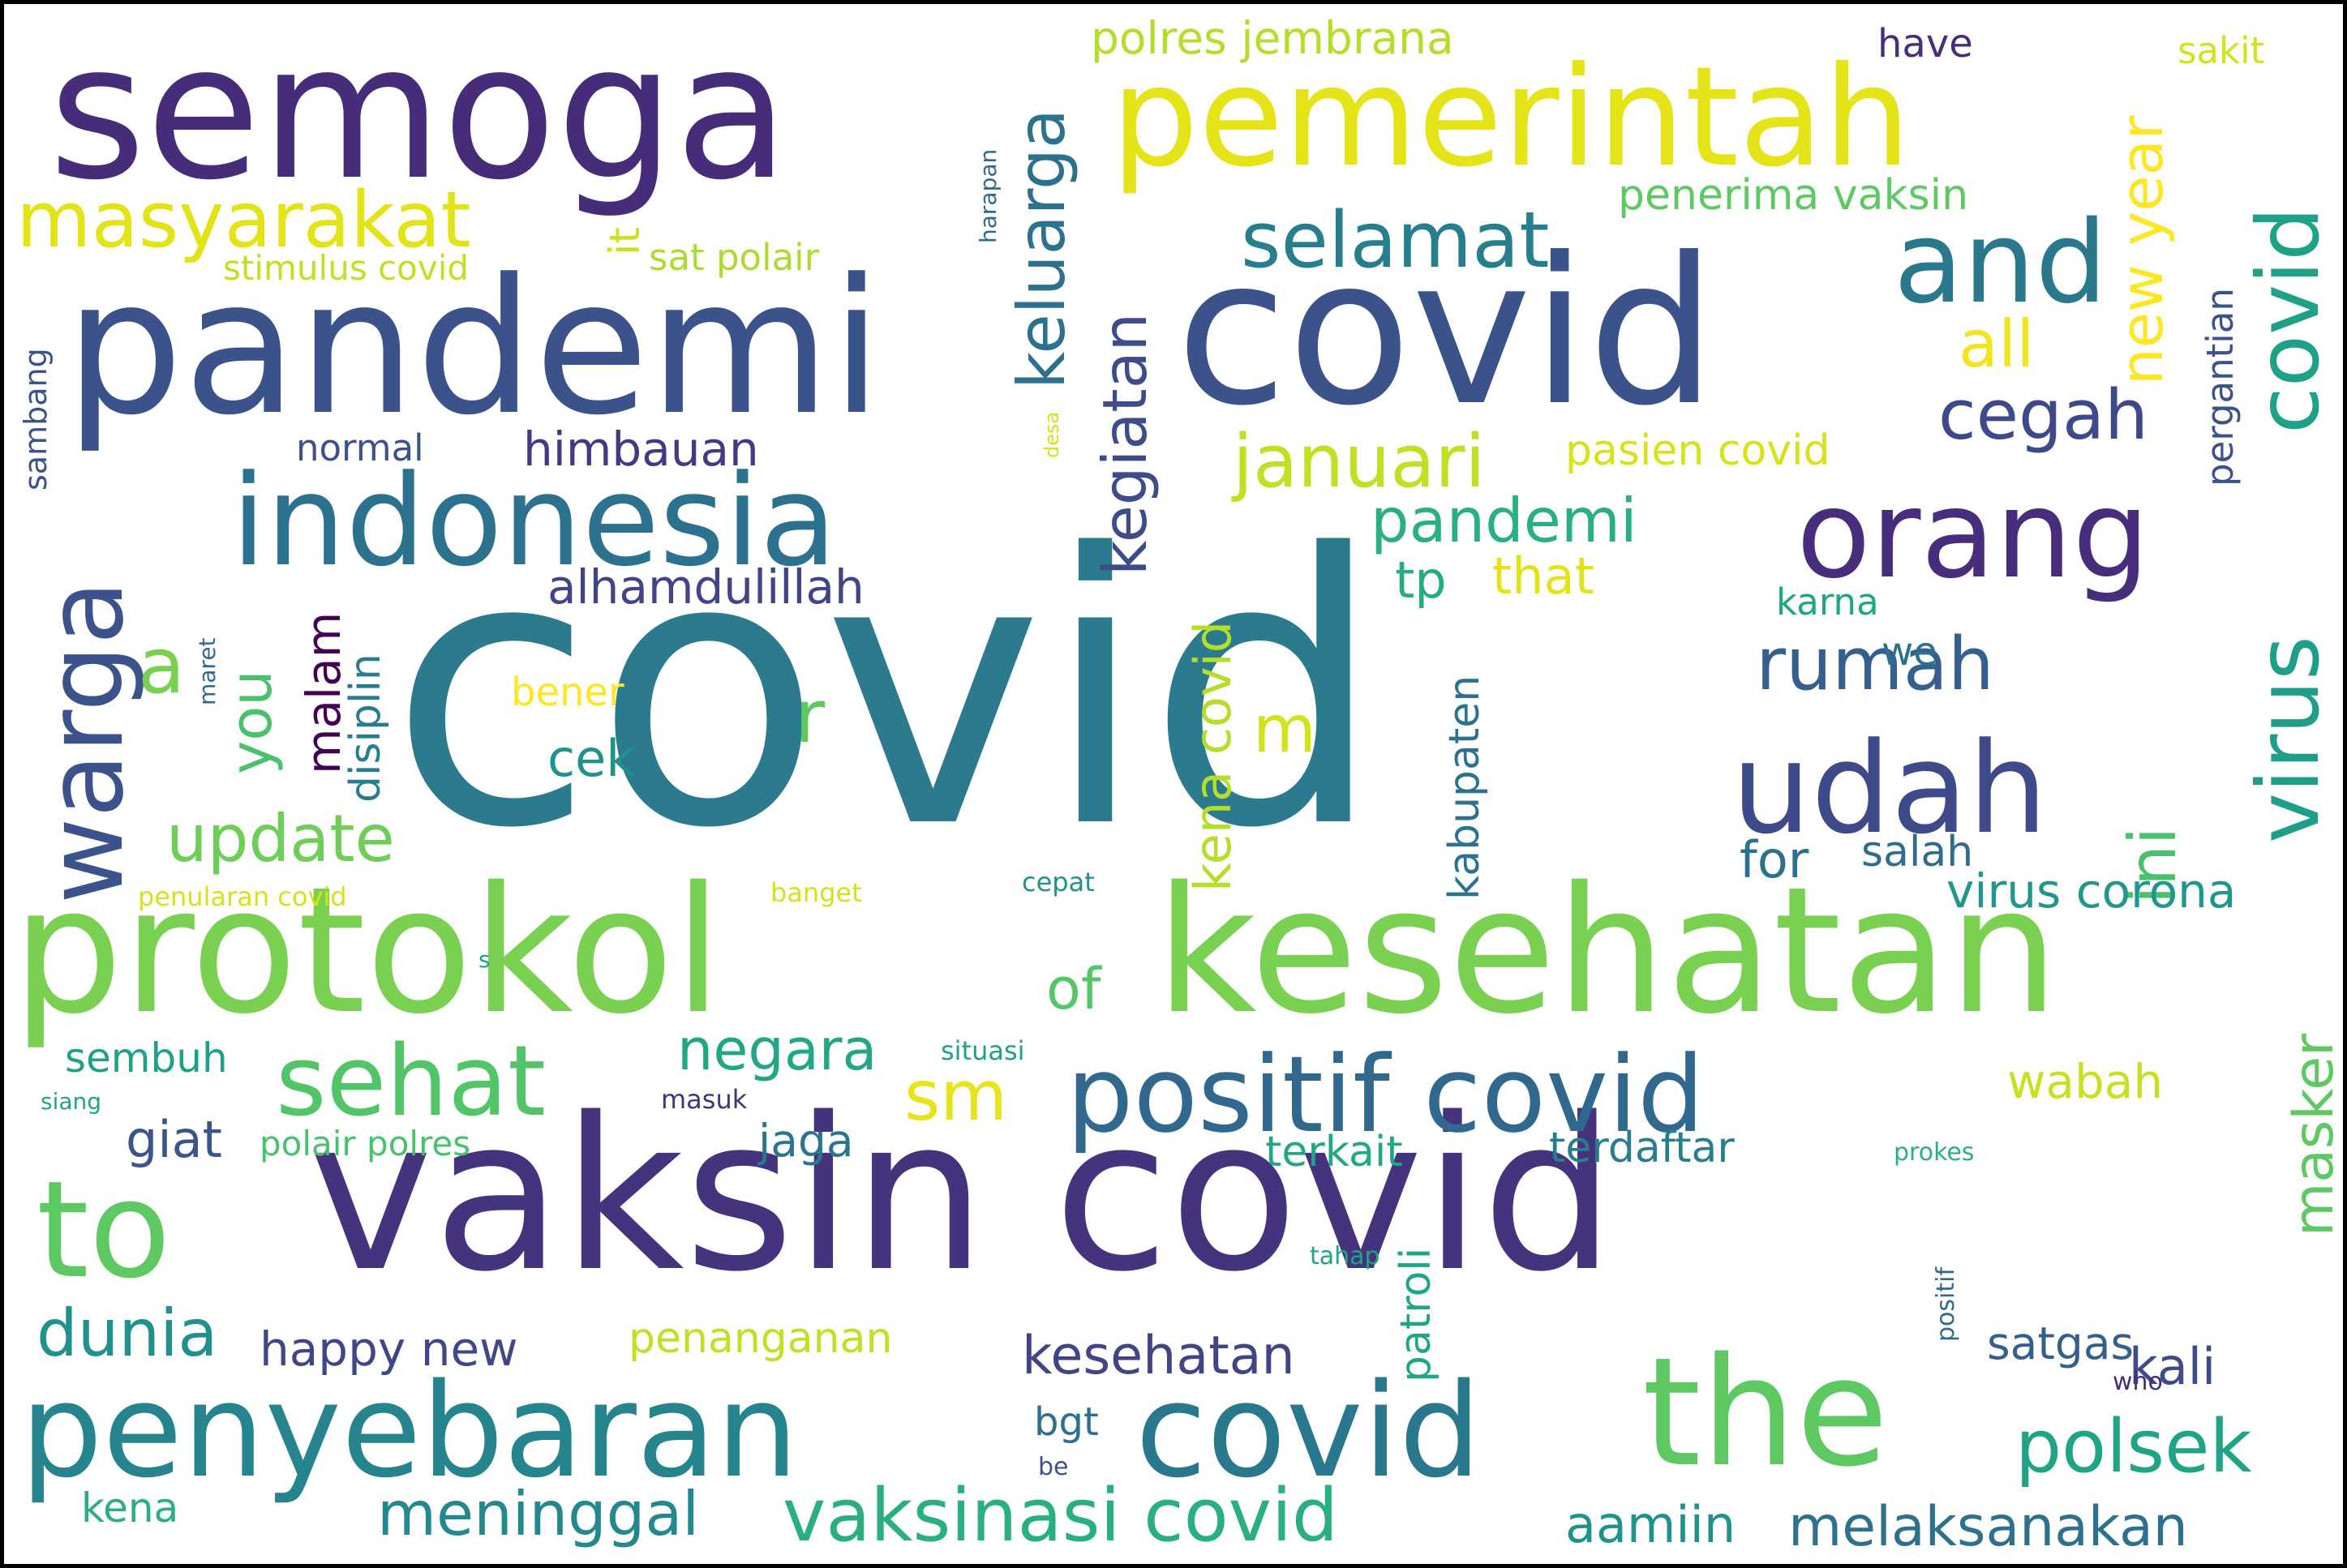 The height and width of the screenshot is (1568, 2347). Describe the element at coordinates (1272, 38) in the screenshot. I see `word-polres-jembrana: polres jembrana` at that location.